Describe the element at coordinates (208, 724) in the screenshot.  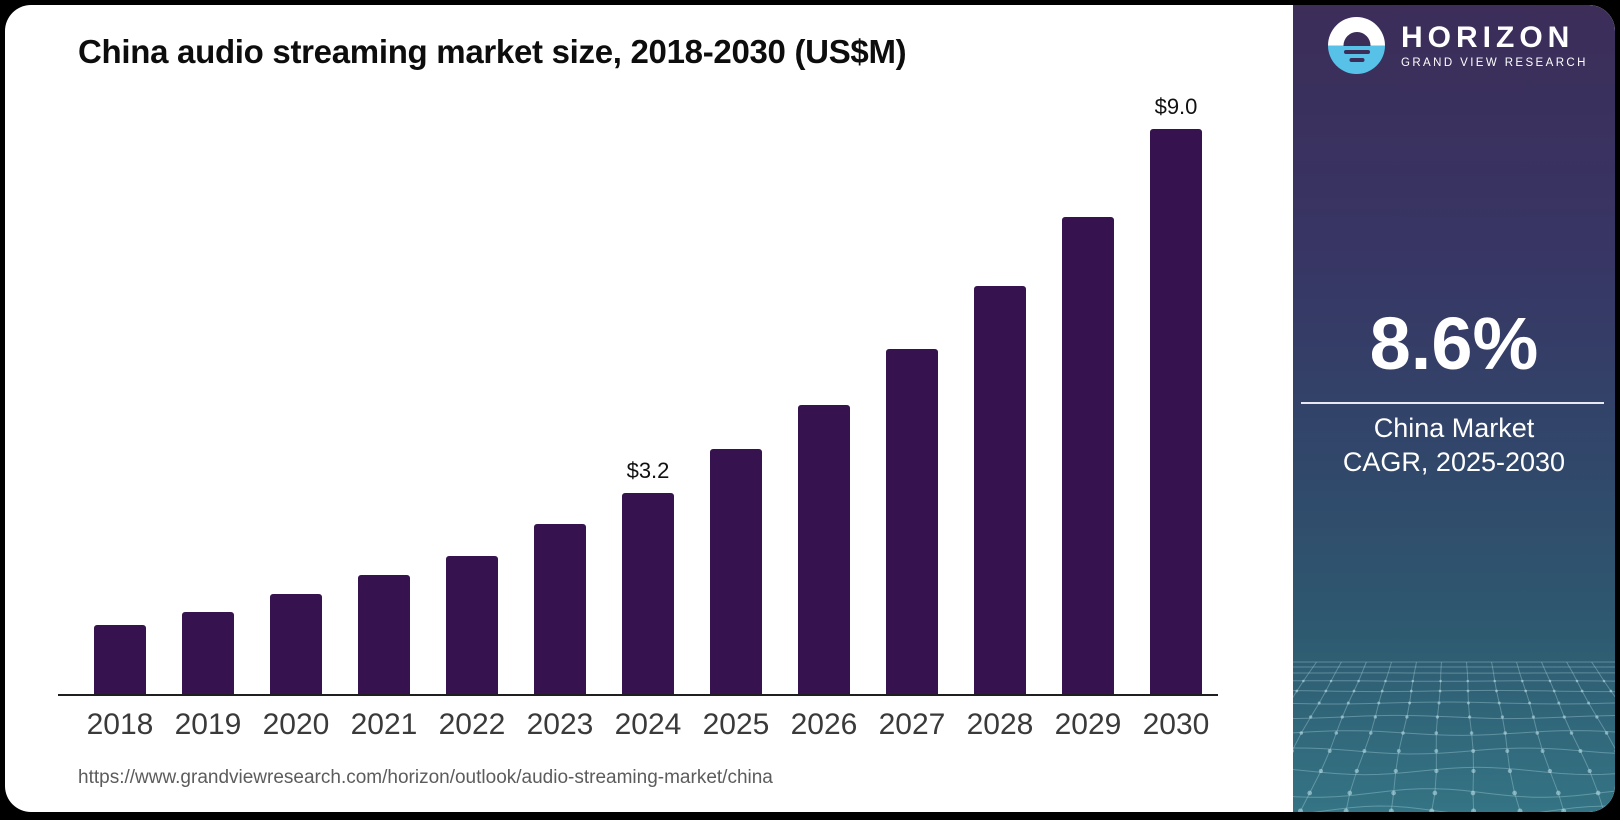
I see `x-tick-2019: 2019` at that location.